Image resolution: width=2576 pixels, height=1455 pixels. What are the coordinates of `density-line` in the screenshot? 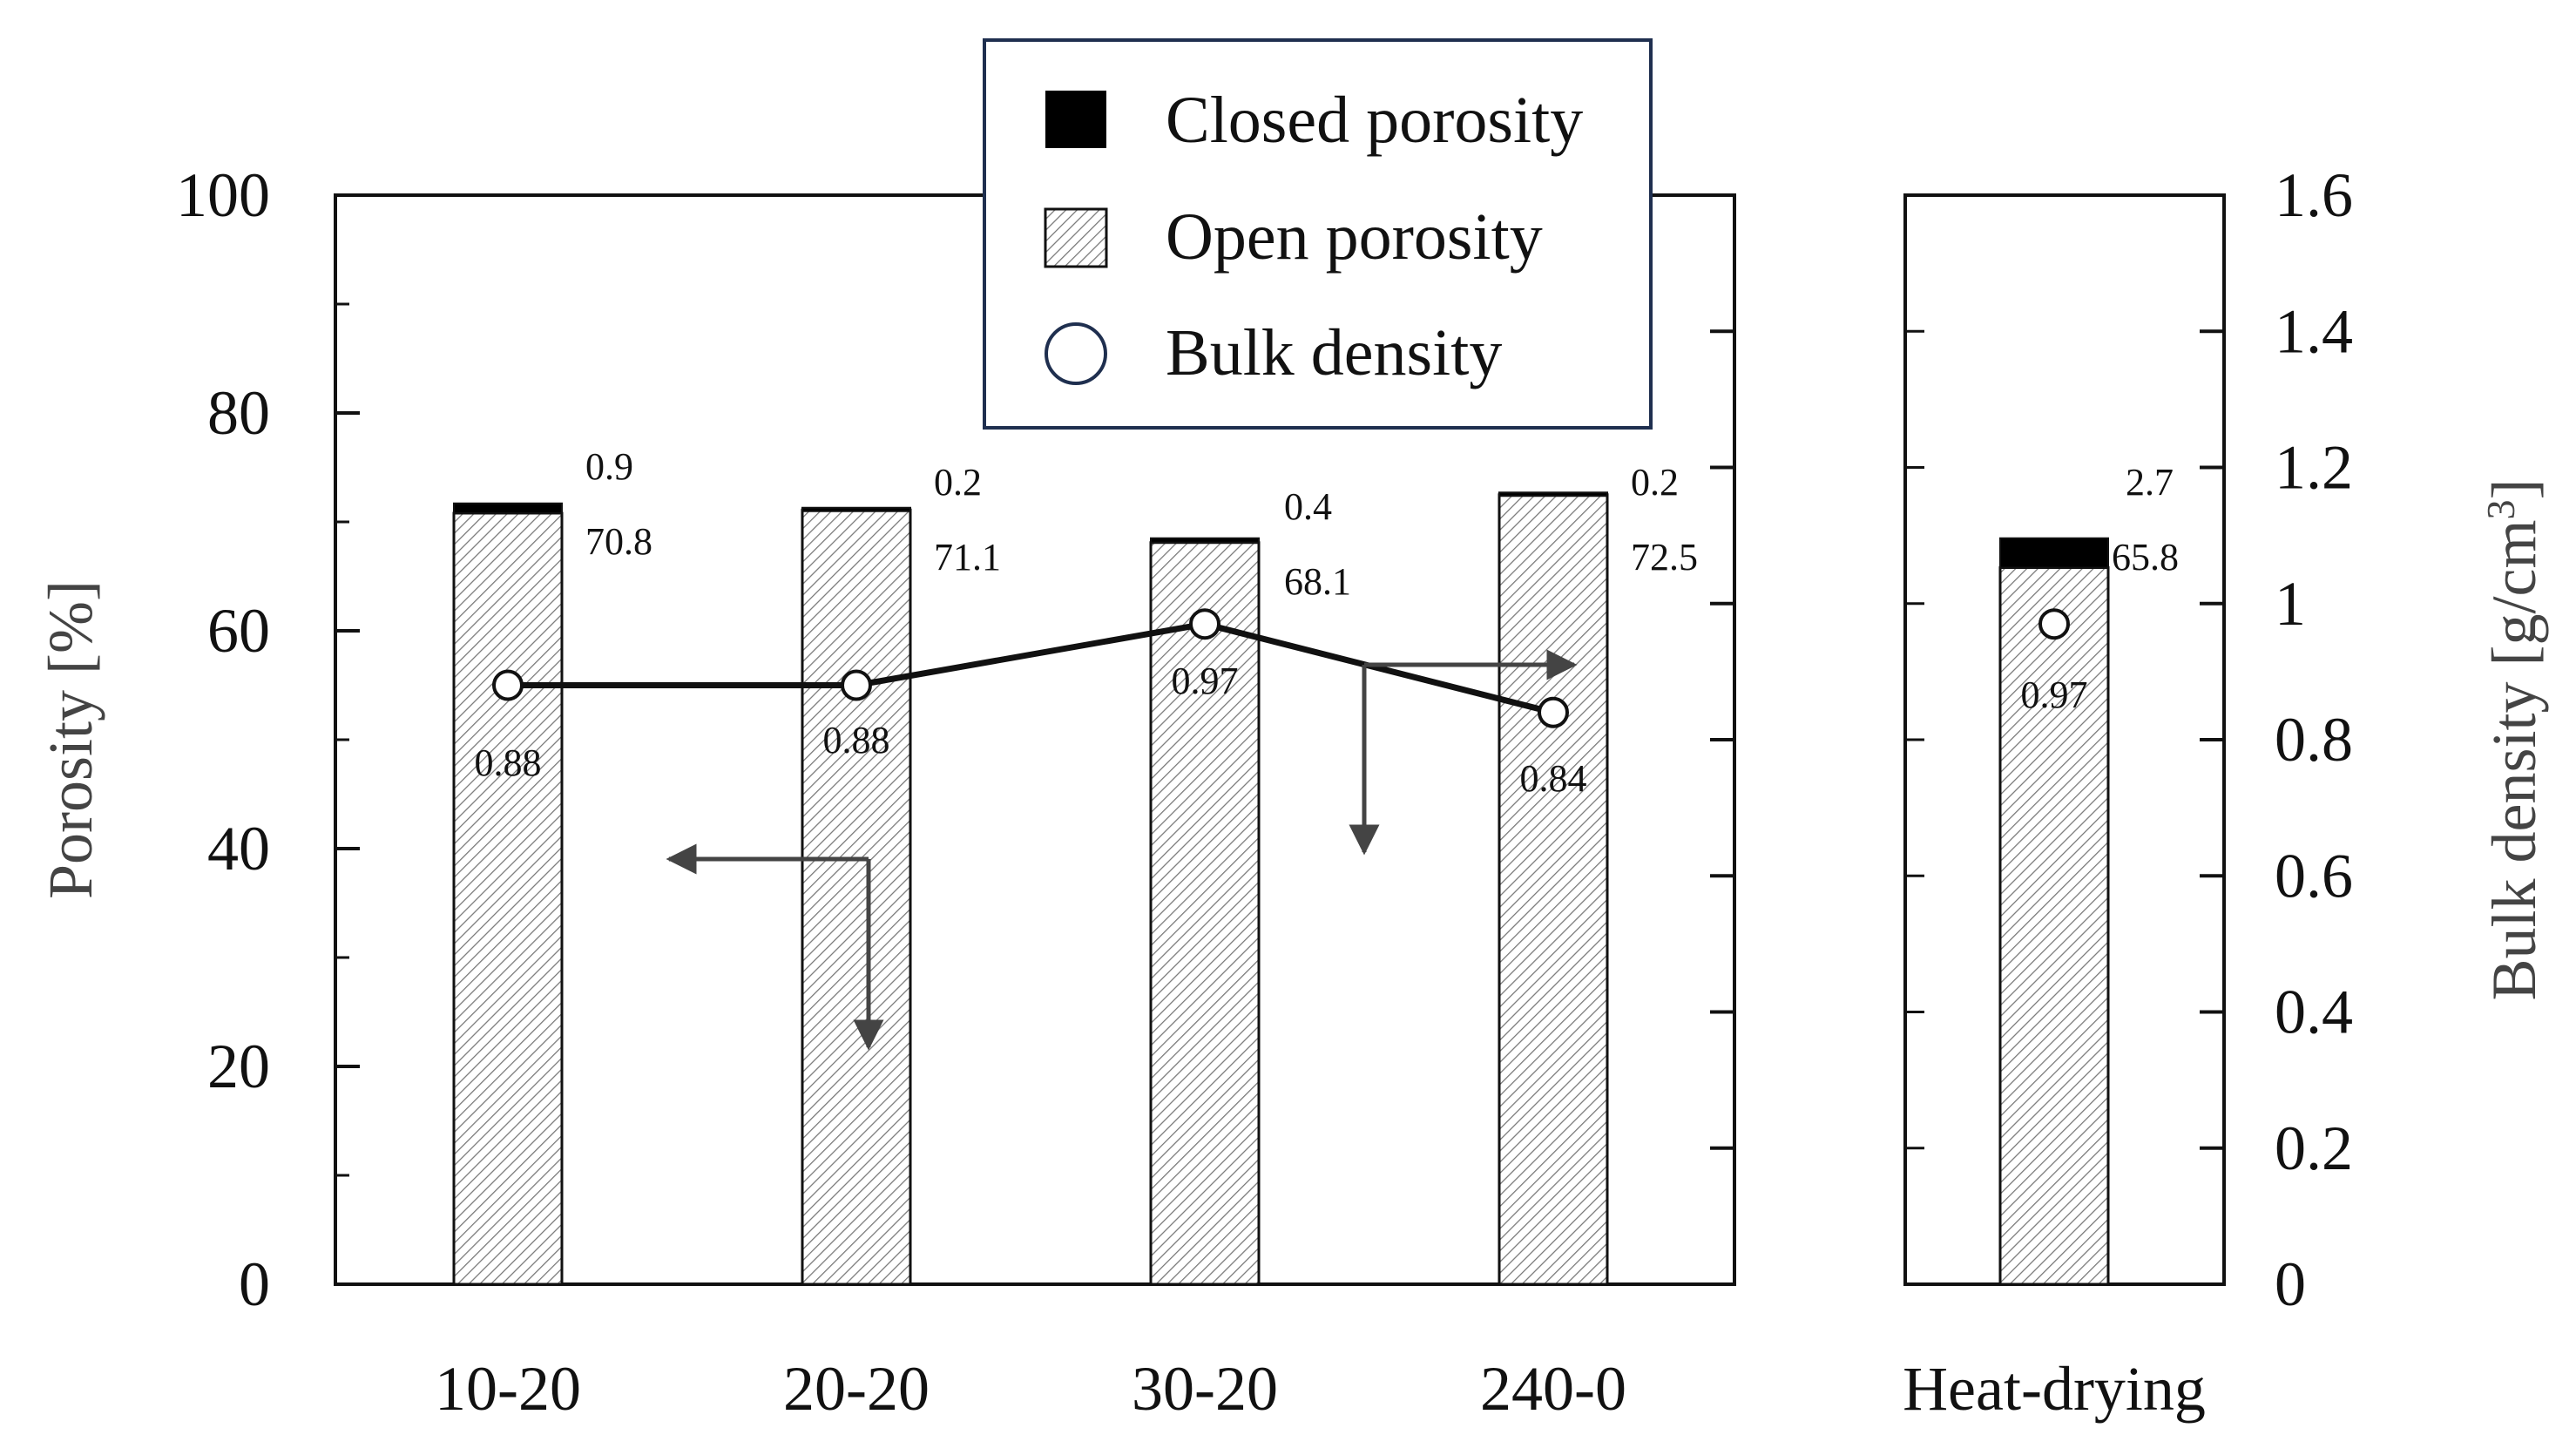 It's located at (1031, 668).